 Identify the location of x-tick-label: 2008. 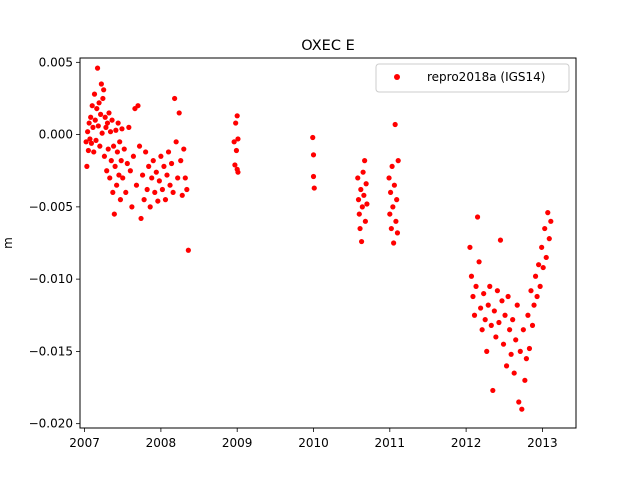
(161, 443).